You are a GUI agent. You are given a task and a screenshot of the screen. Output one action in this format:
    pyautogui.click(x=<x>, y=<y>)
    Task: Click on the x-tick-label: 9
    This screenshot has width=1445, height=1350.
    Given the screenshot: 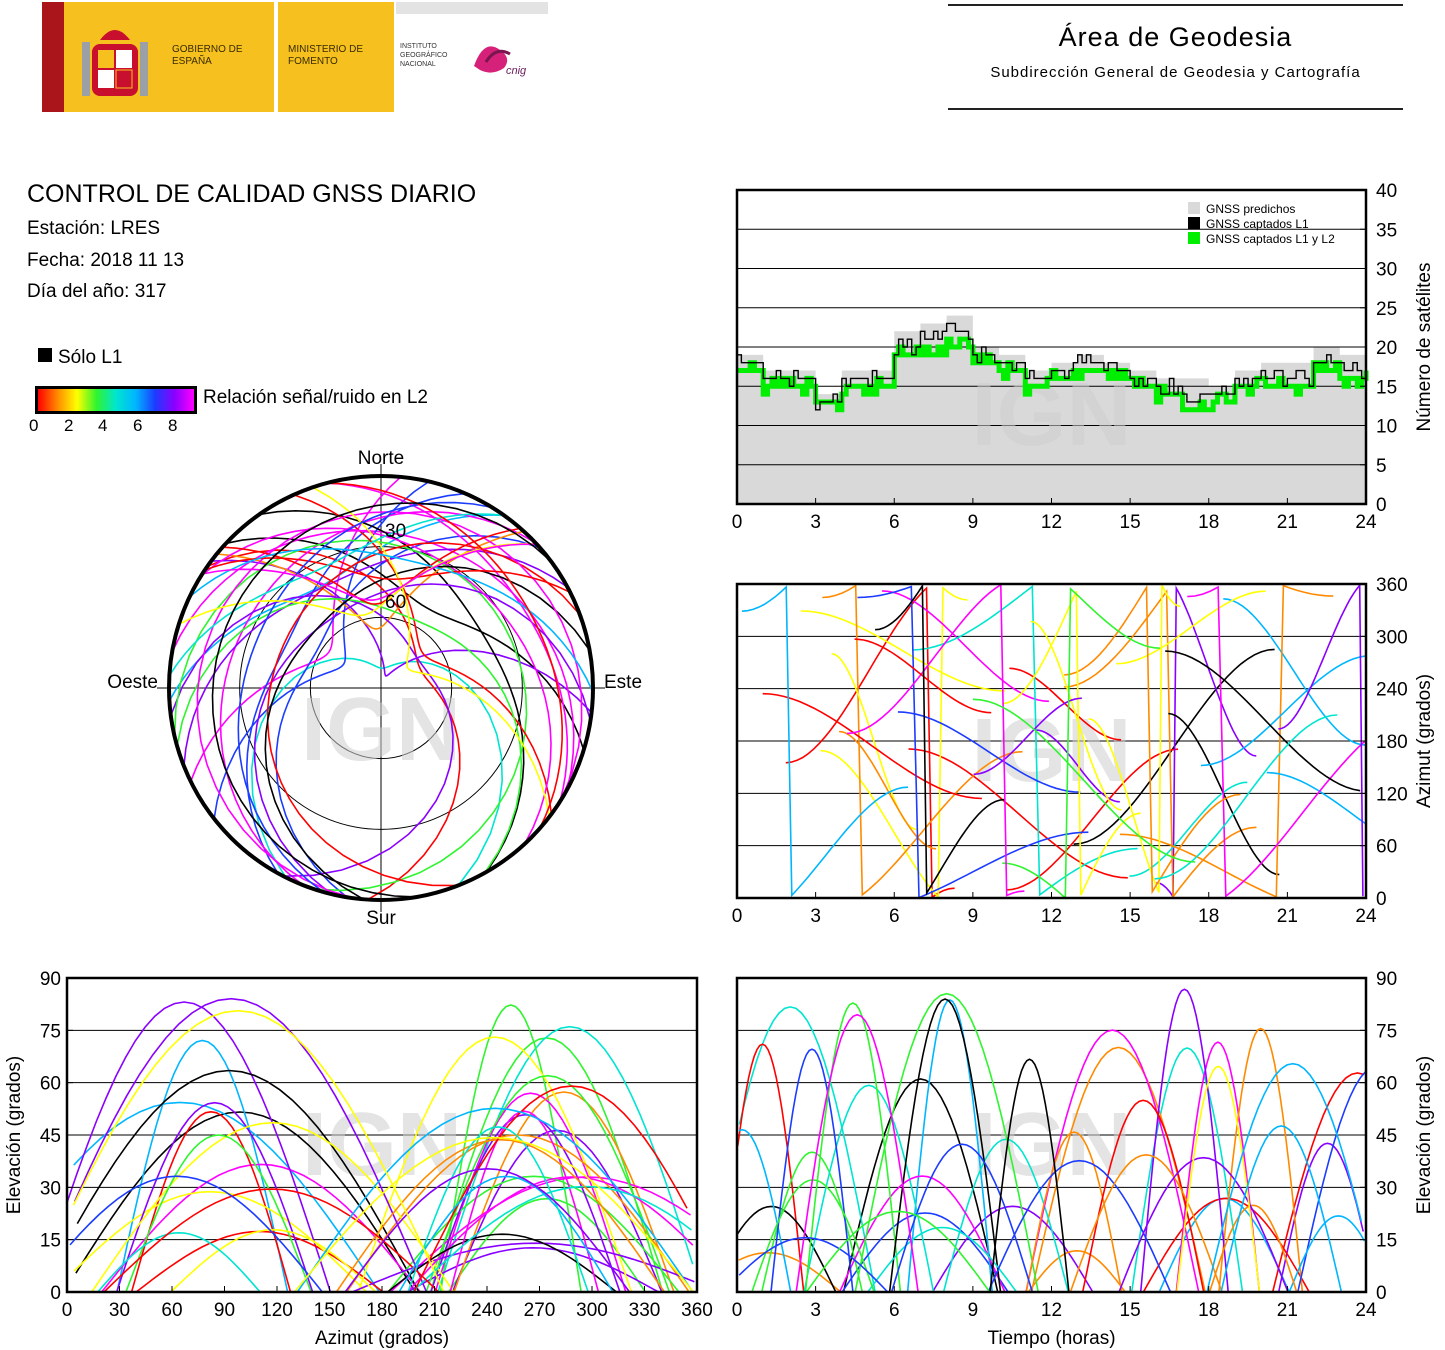 What is the action you would take?
    pyautogui.click(x=973, y=1310)
    